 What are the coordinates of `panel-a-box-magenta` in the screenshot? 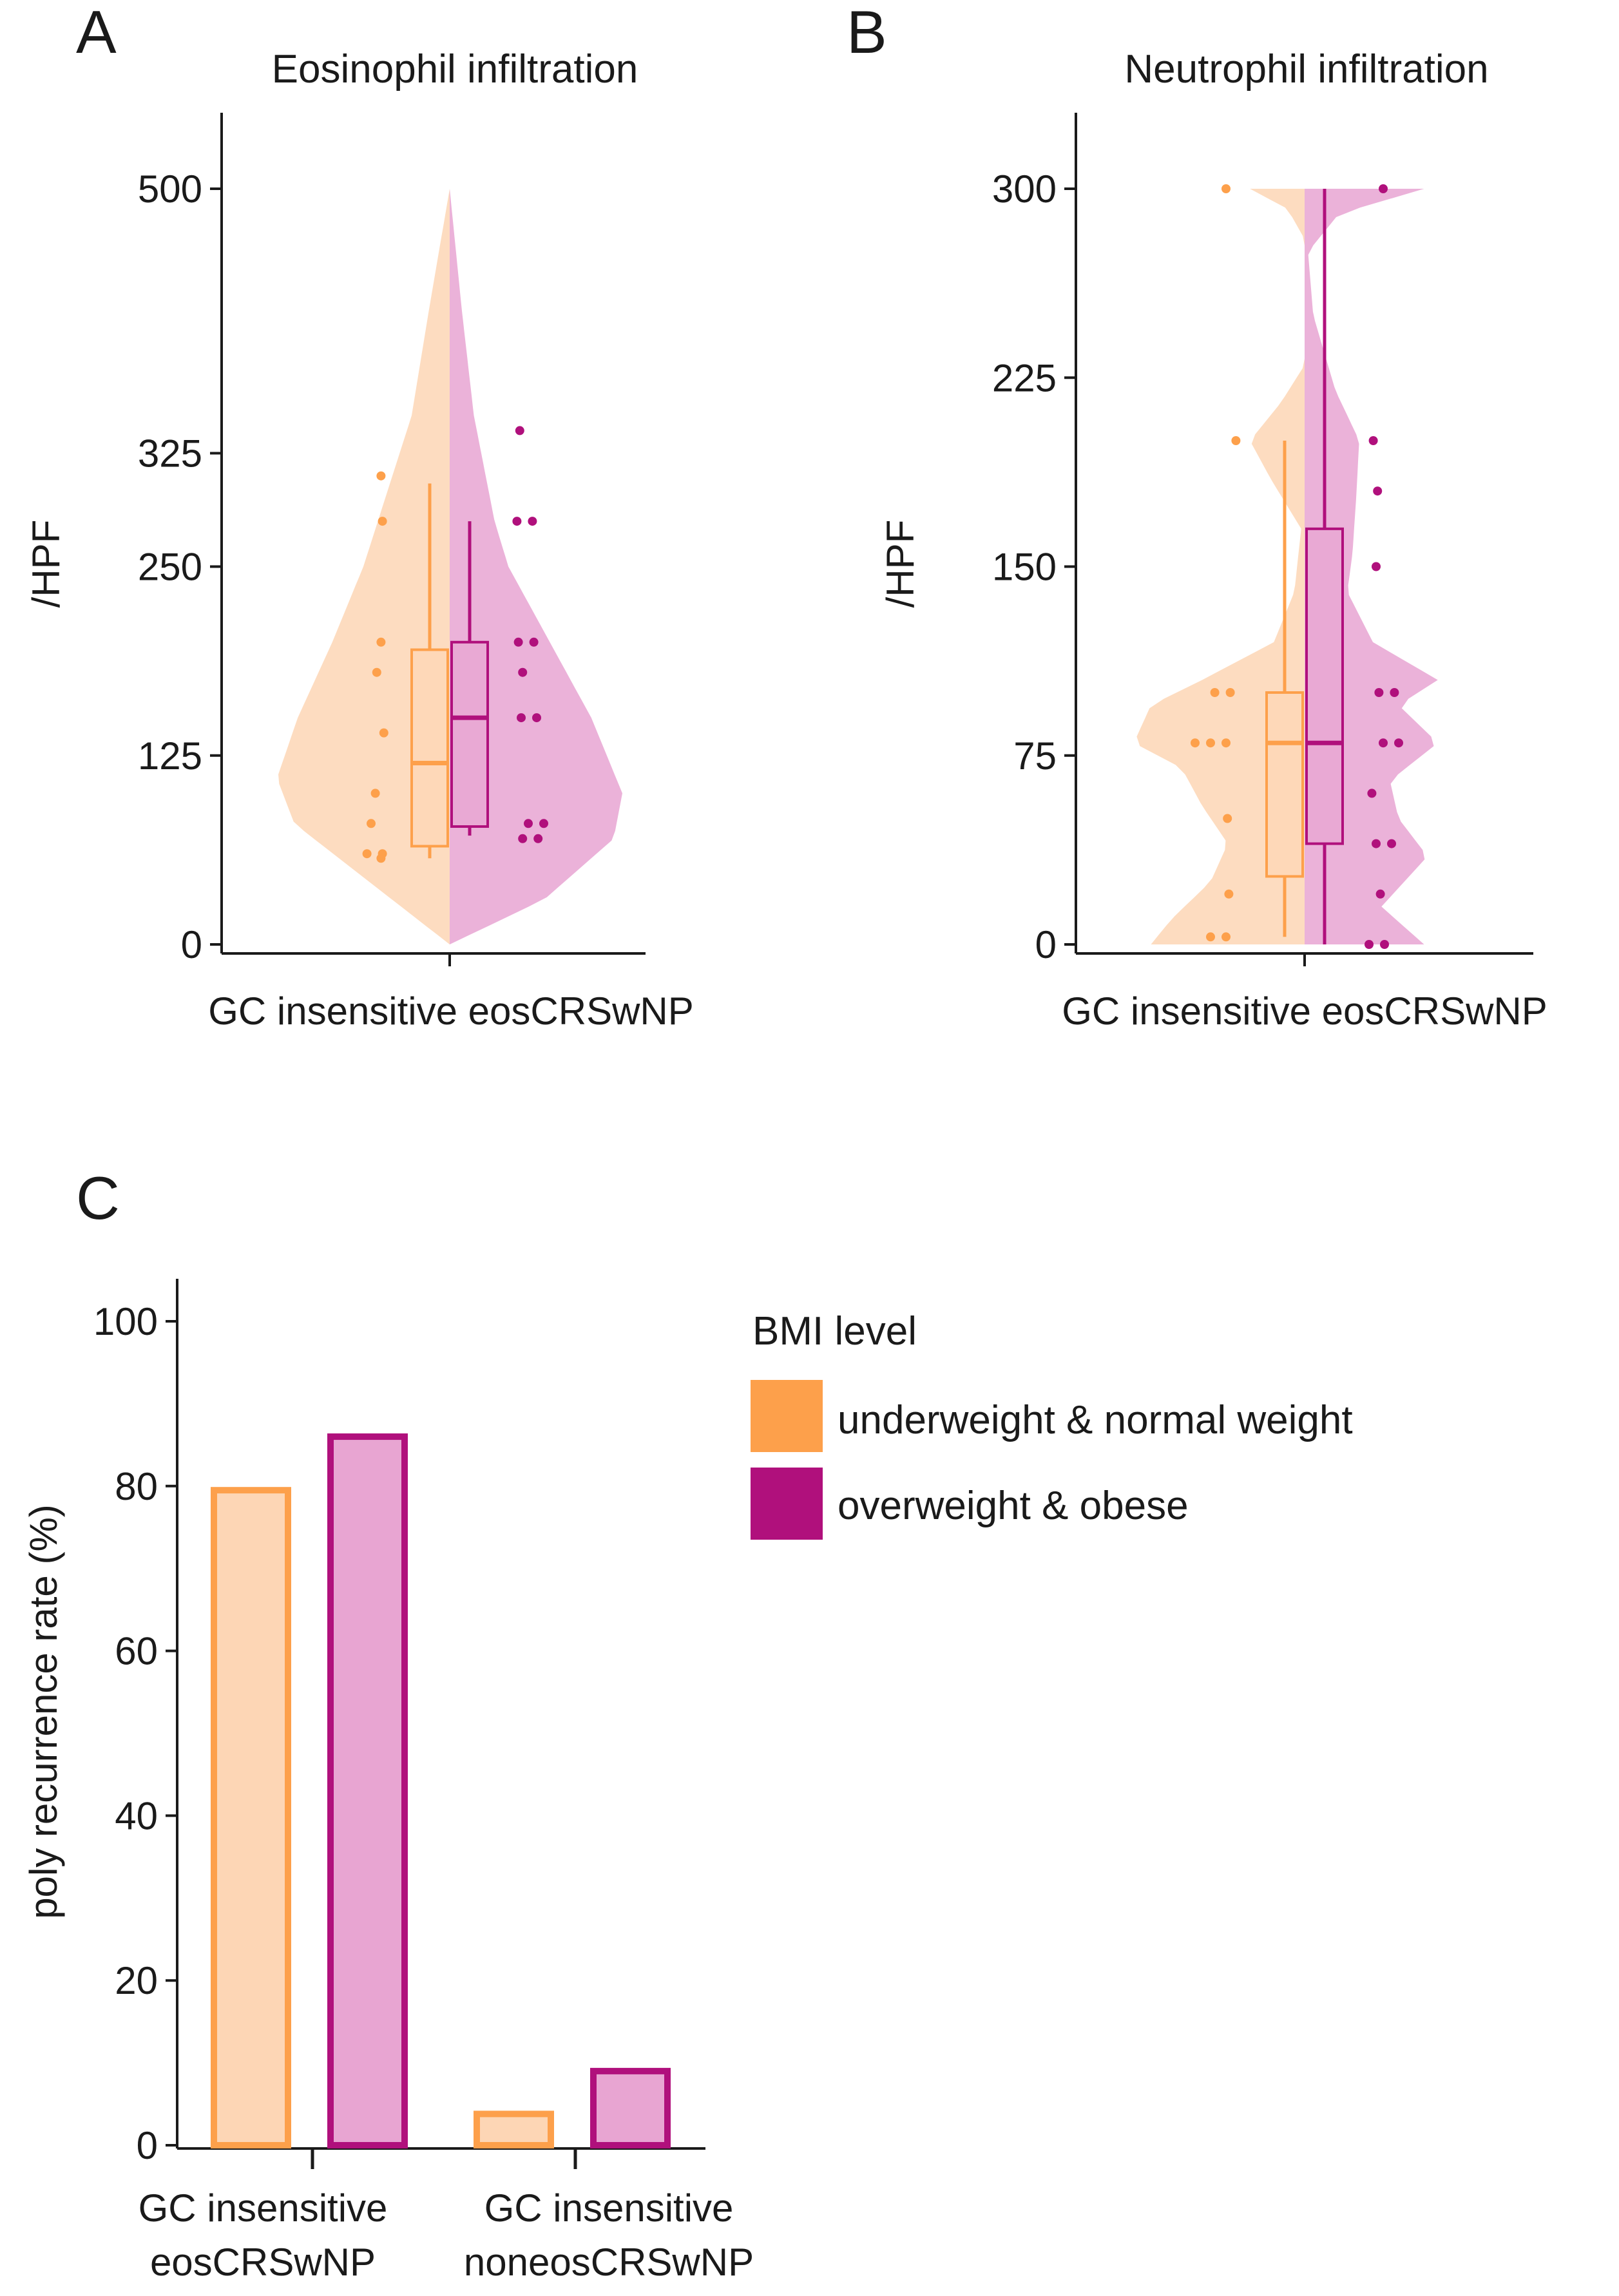 It's located at (470, 734).